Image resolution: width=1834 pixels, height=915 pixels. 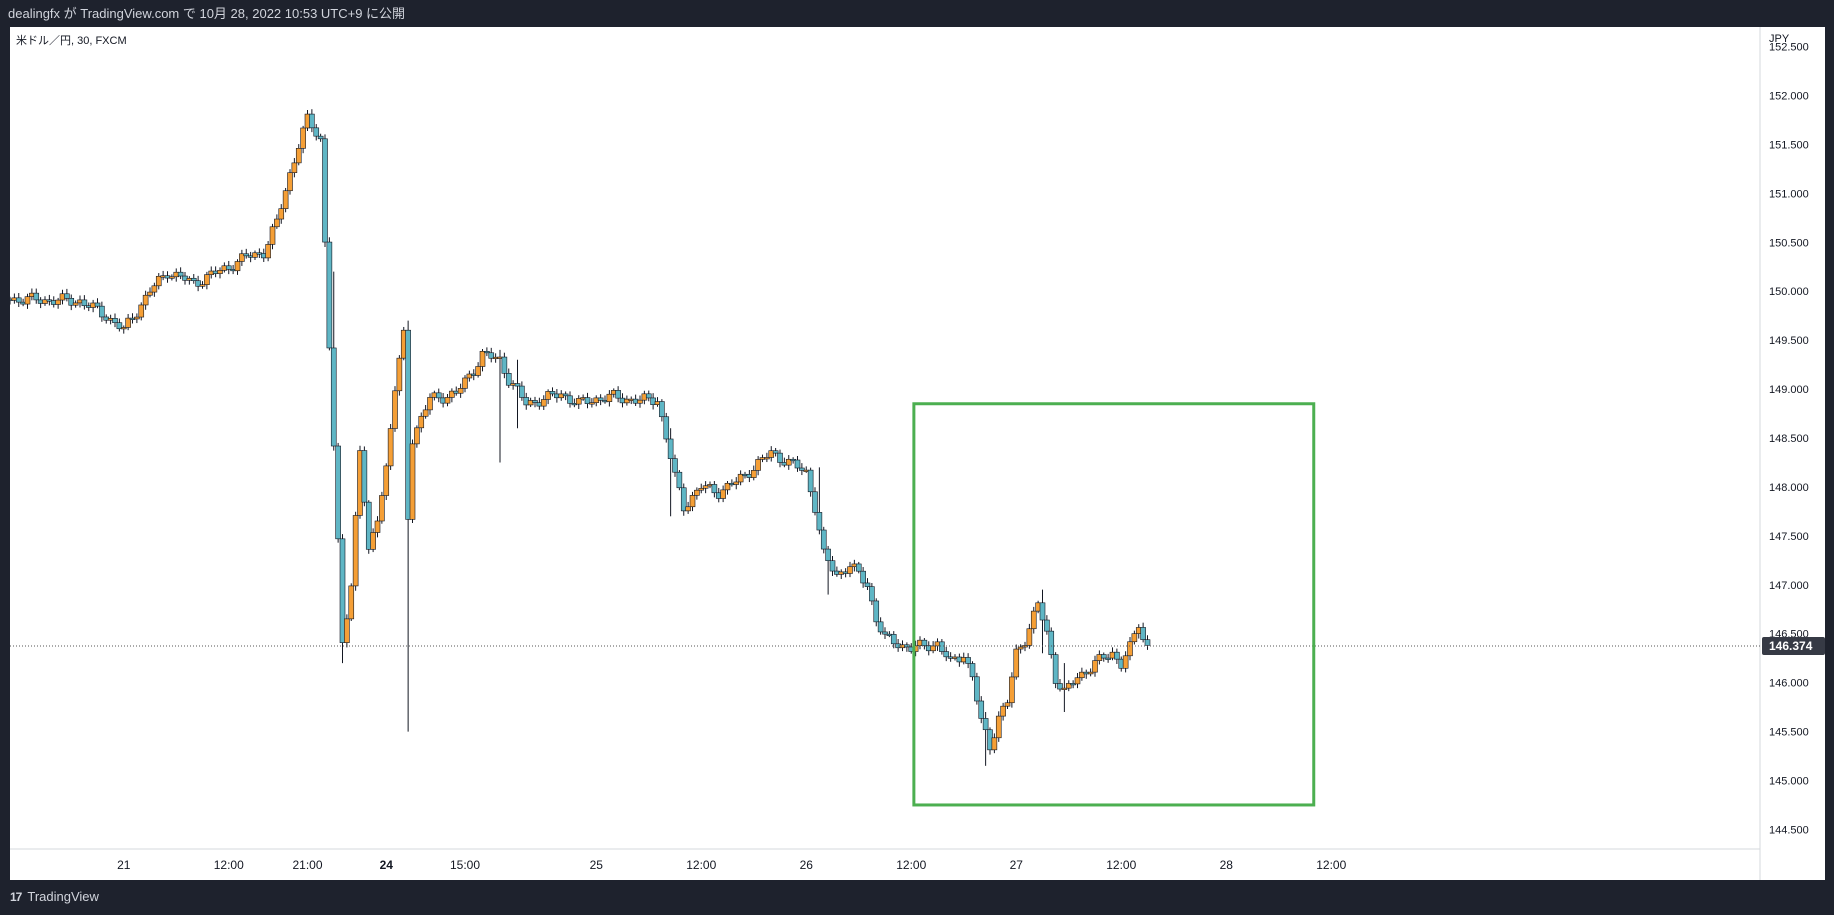 What do you see at coordinates (307, 865) in the screenshot?
I see `time-tick-label: 21:00` at bounding box center [307, 865].